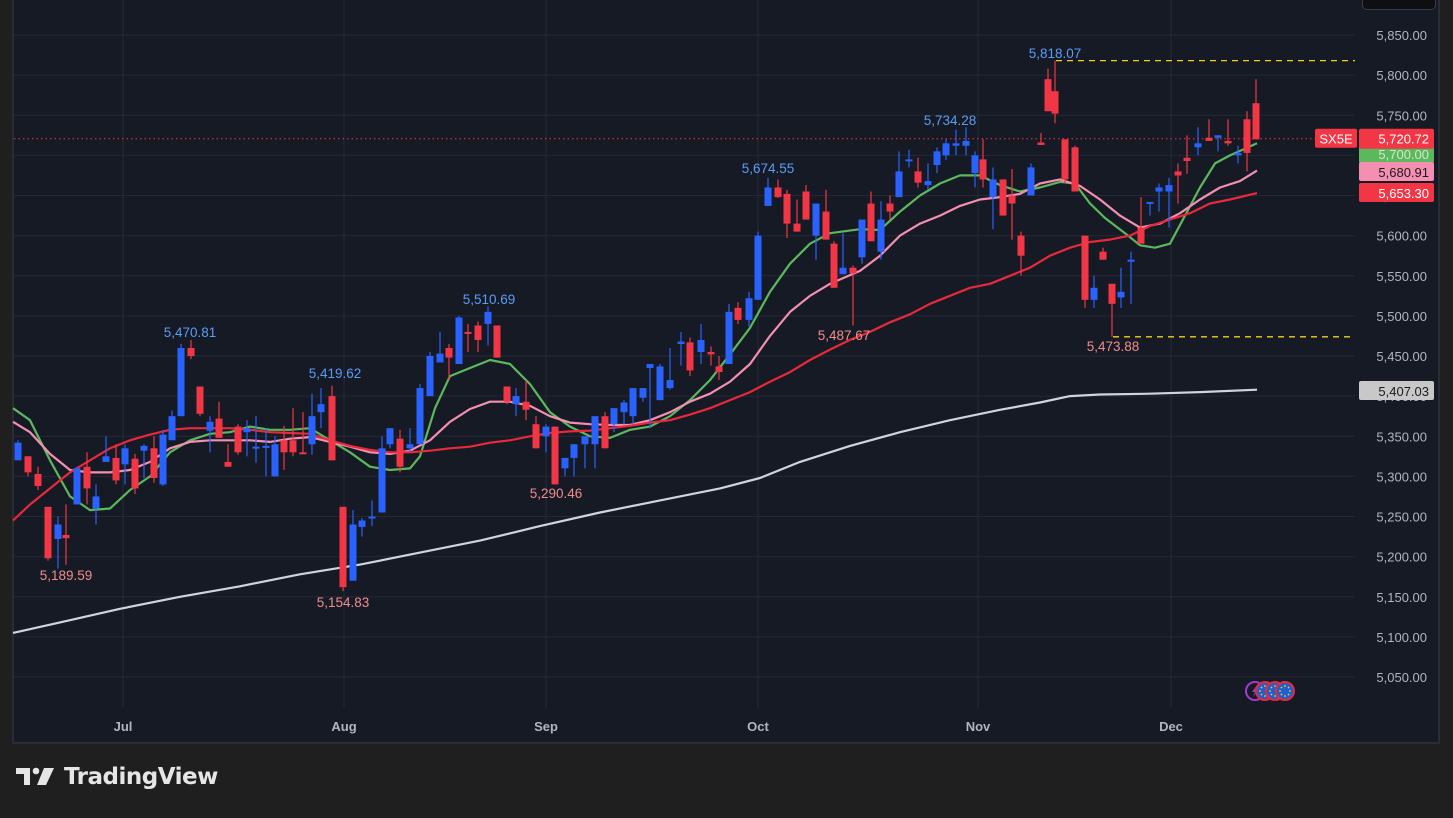  I want to click on svg-text: 5,680.91, so click(1403, 172).